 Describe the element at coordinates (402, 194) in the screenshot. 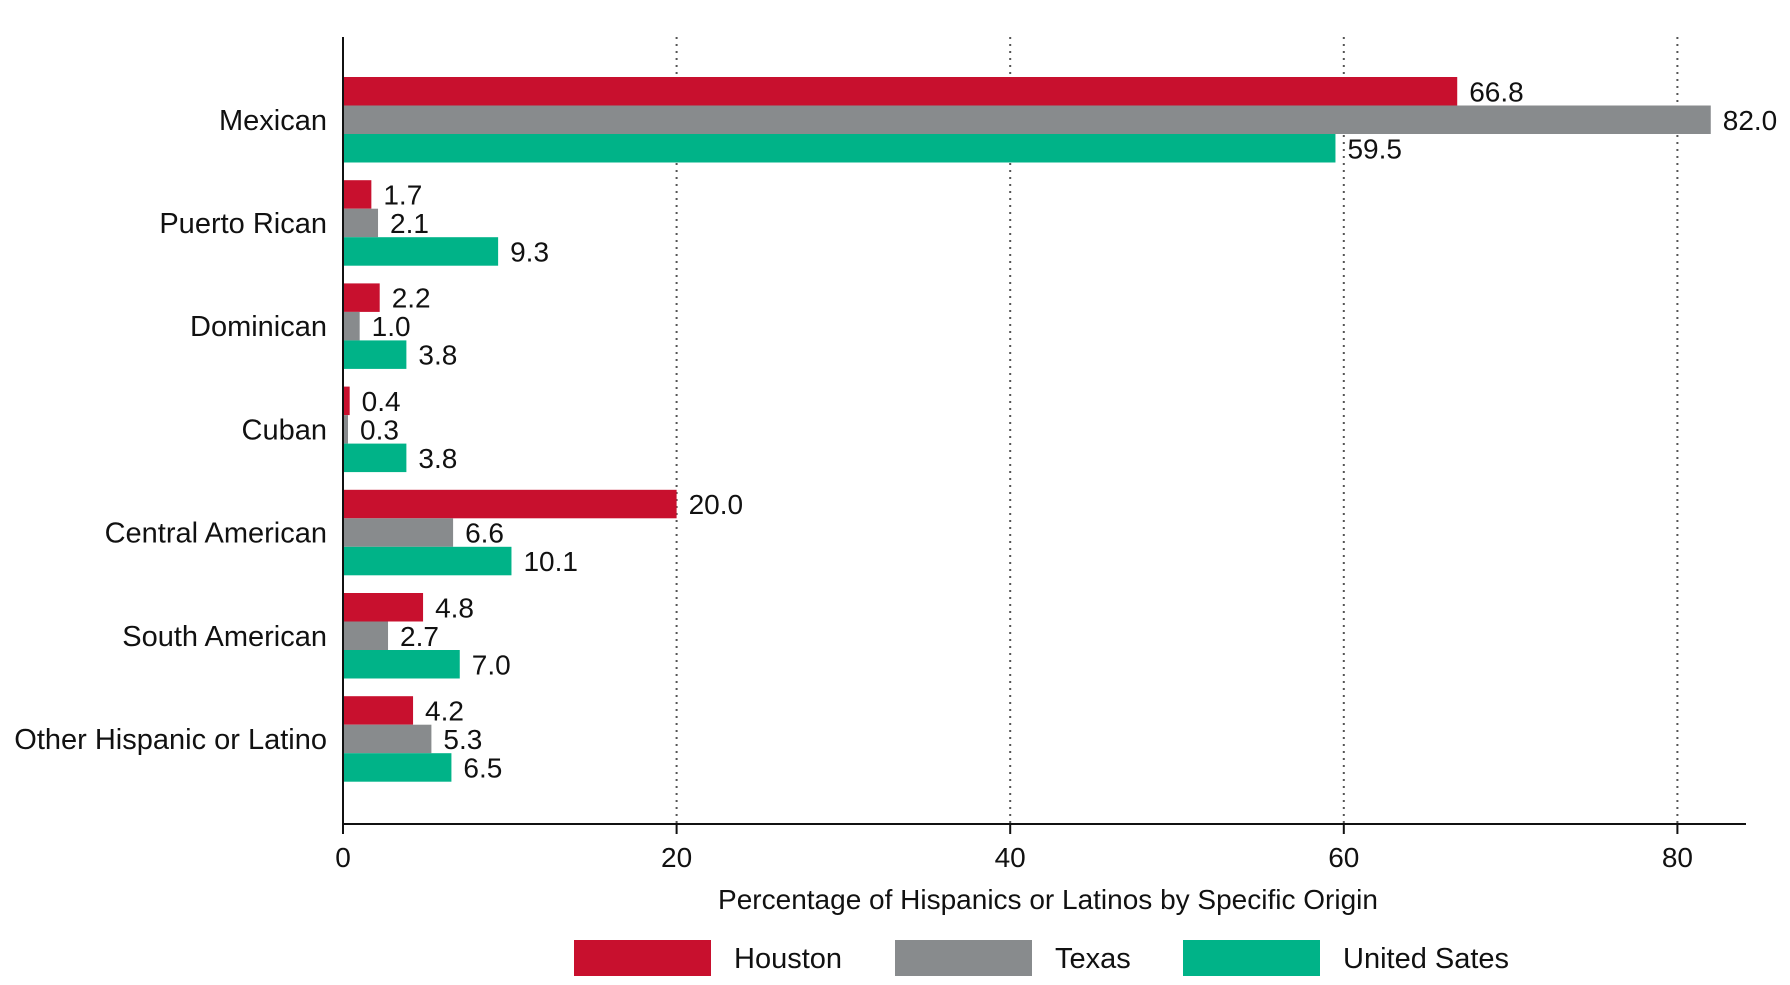

I see `value-label-houston-puerto-rican: 1.7` at that location.